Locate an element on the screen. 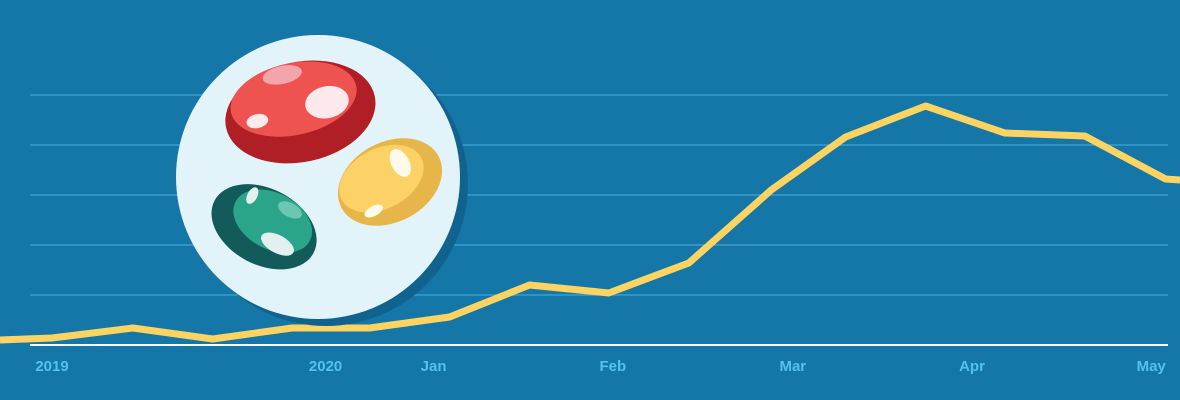 The height and width of the screenshot is (400, 1180). x-tick-label: Jan is located at coordinates (434, 366).